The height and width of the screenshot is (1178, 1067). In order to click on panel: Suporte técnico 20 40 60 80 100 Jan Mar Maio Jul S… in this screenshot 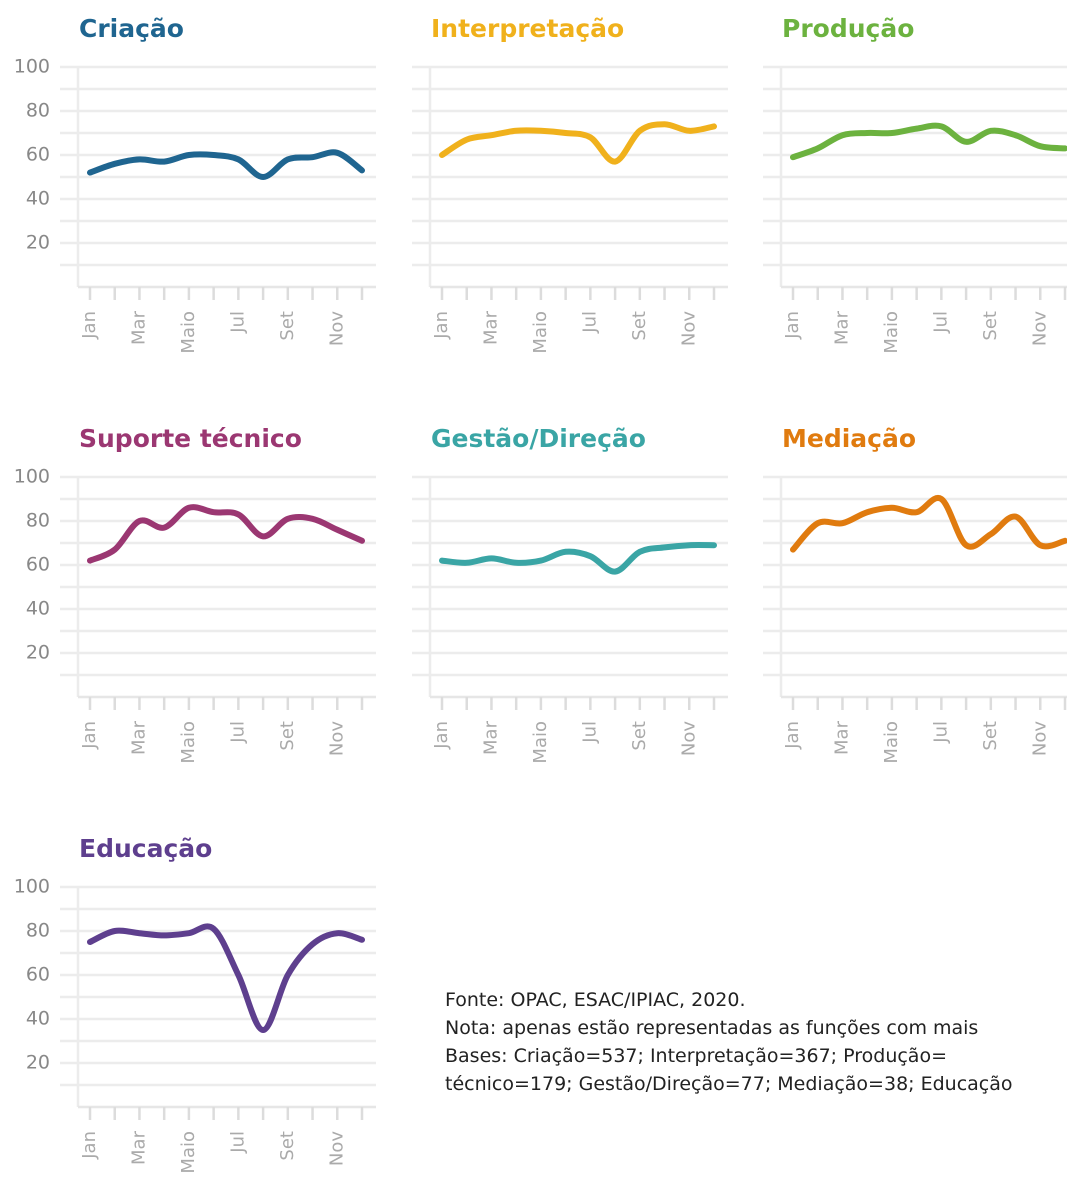, I will do `click(195, 594)`.